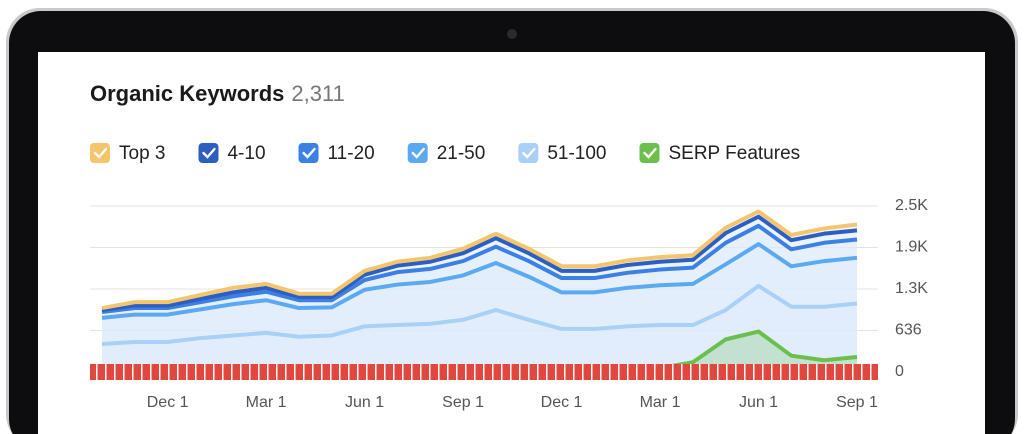 The height and width of the screenshot is (434, 1024). What do you see at coordinates (187, 93) in the screenshot?
I see `title-text: Organic Keywords` at bounding box center [187, 93].